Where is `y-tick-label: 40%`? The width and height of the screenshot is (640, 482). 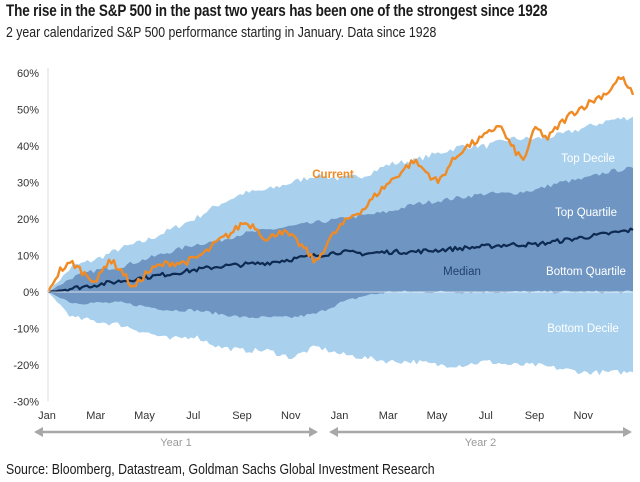
y-tick-label: 40% is located at coordinates (28, 147).